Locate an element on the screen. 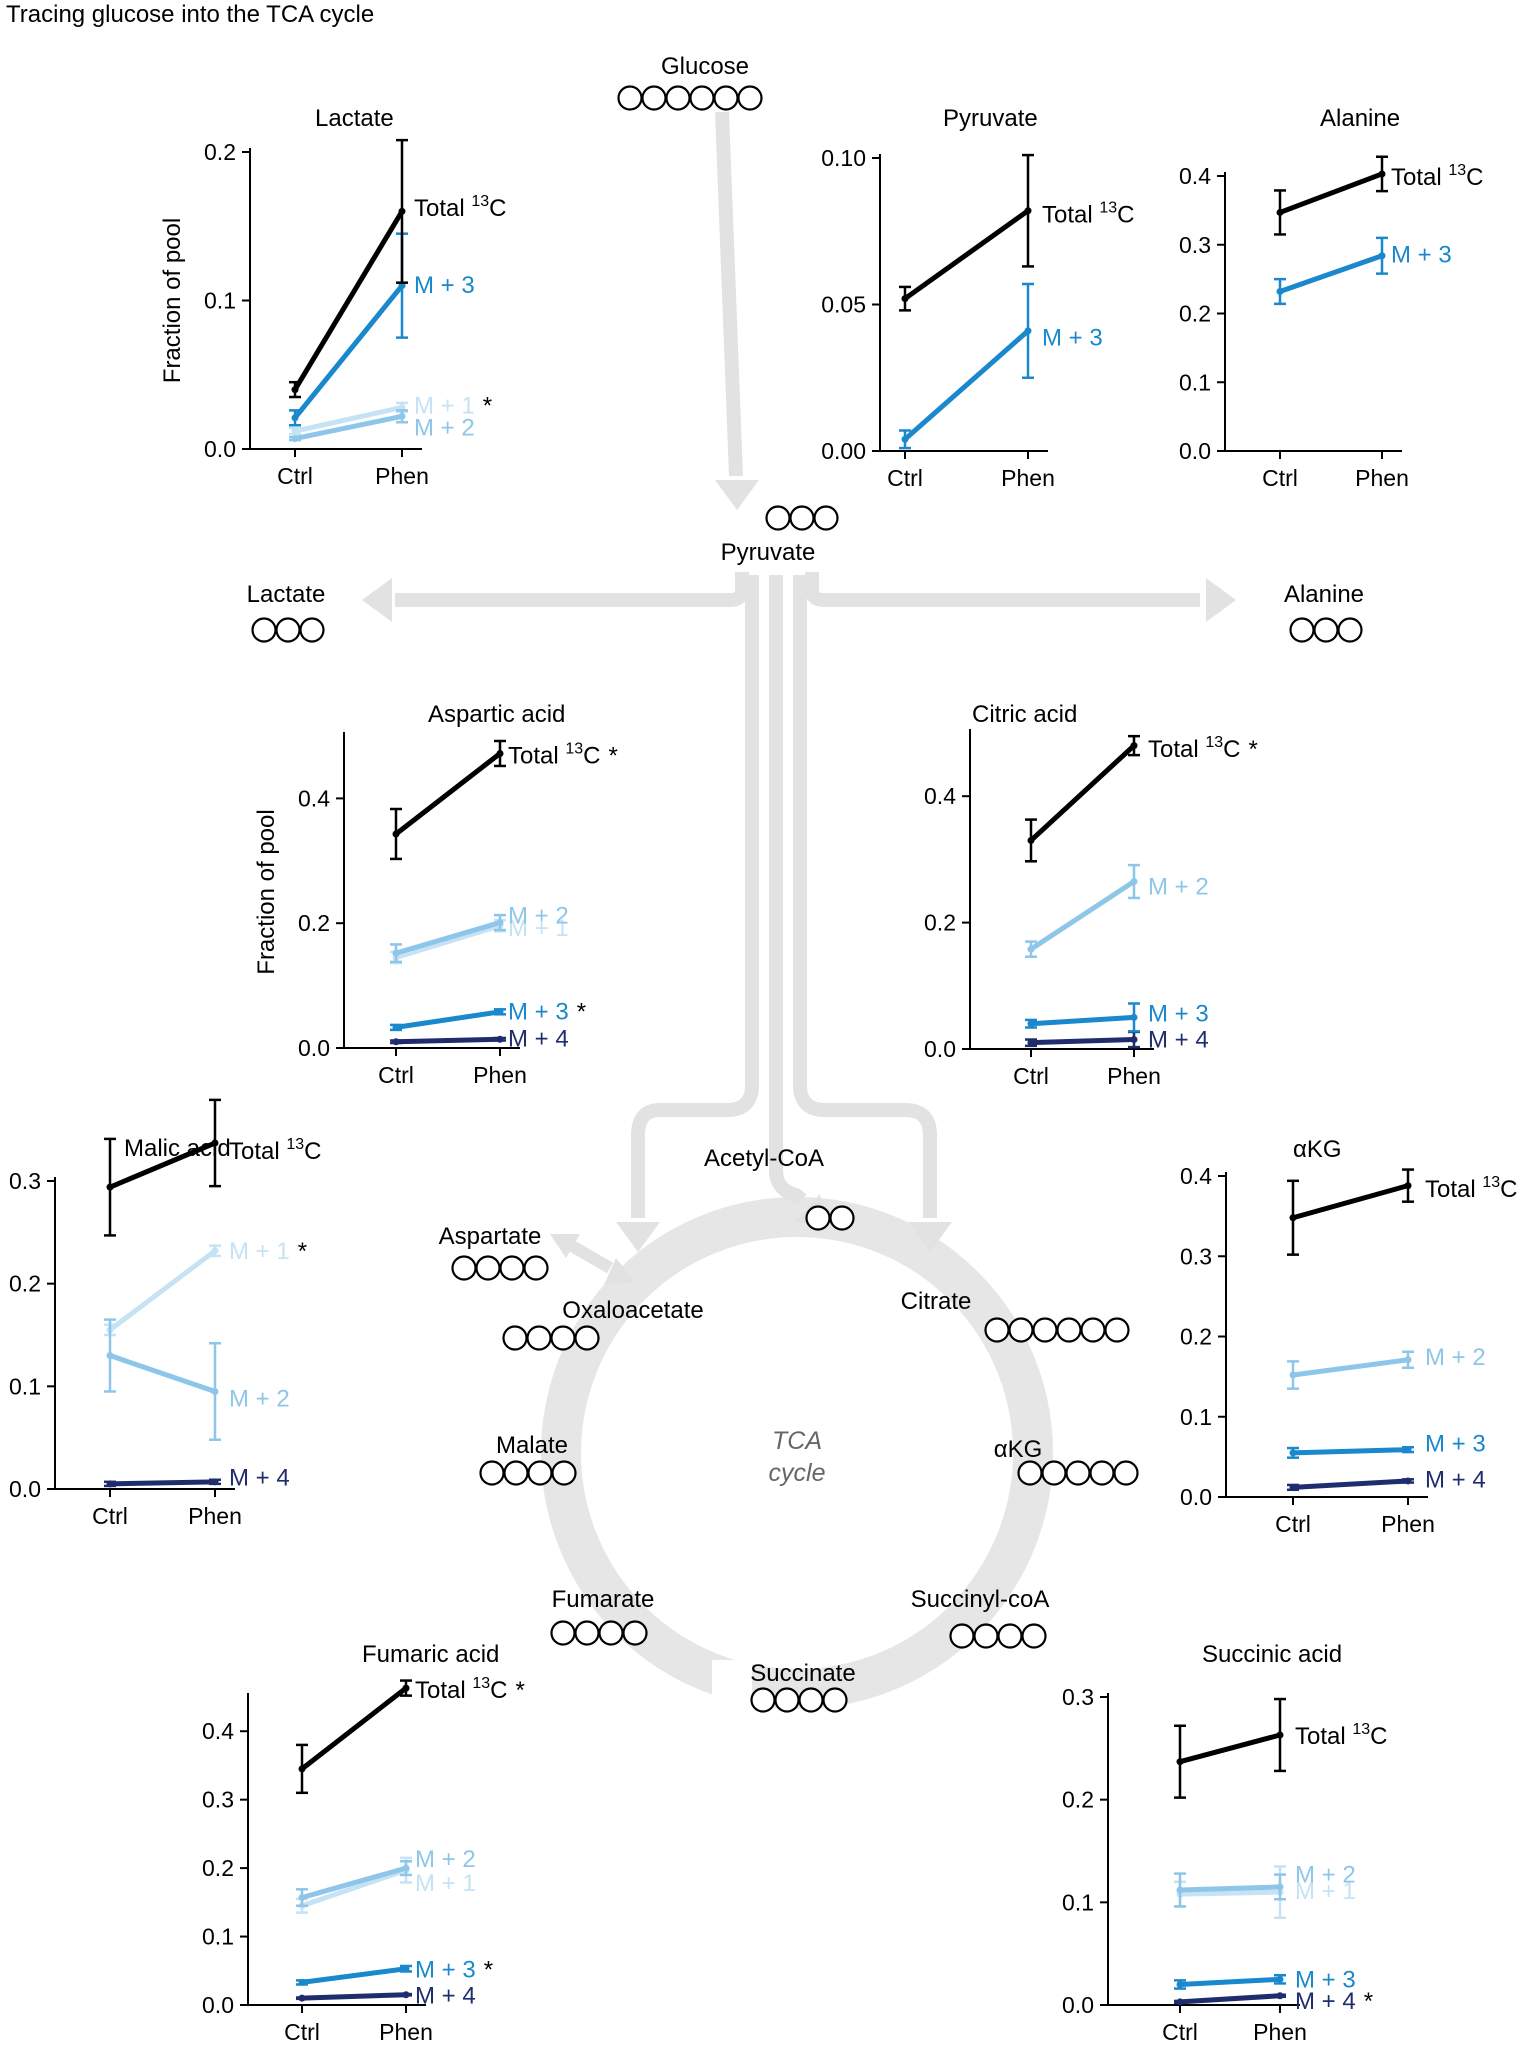  series-label: M + 1 is located at coordinates (538, 928).